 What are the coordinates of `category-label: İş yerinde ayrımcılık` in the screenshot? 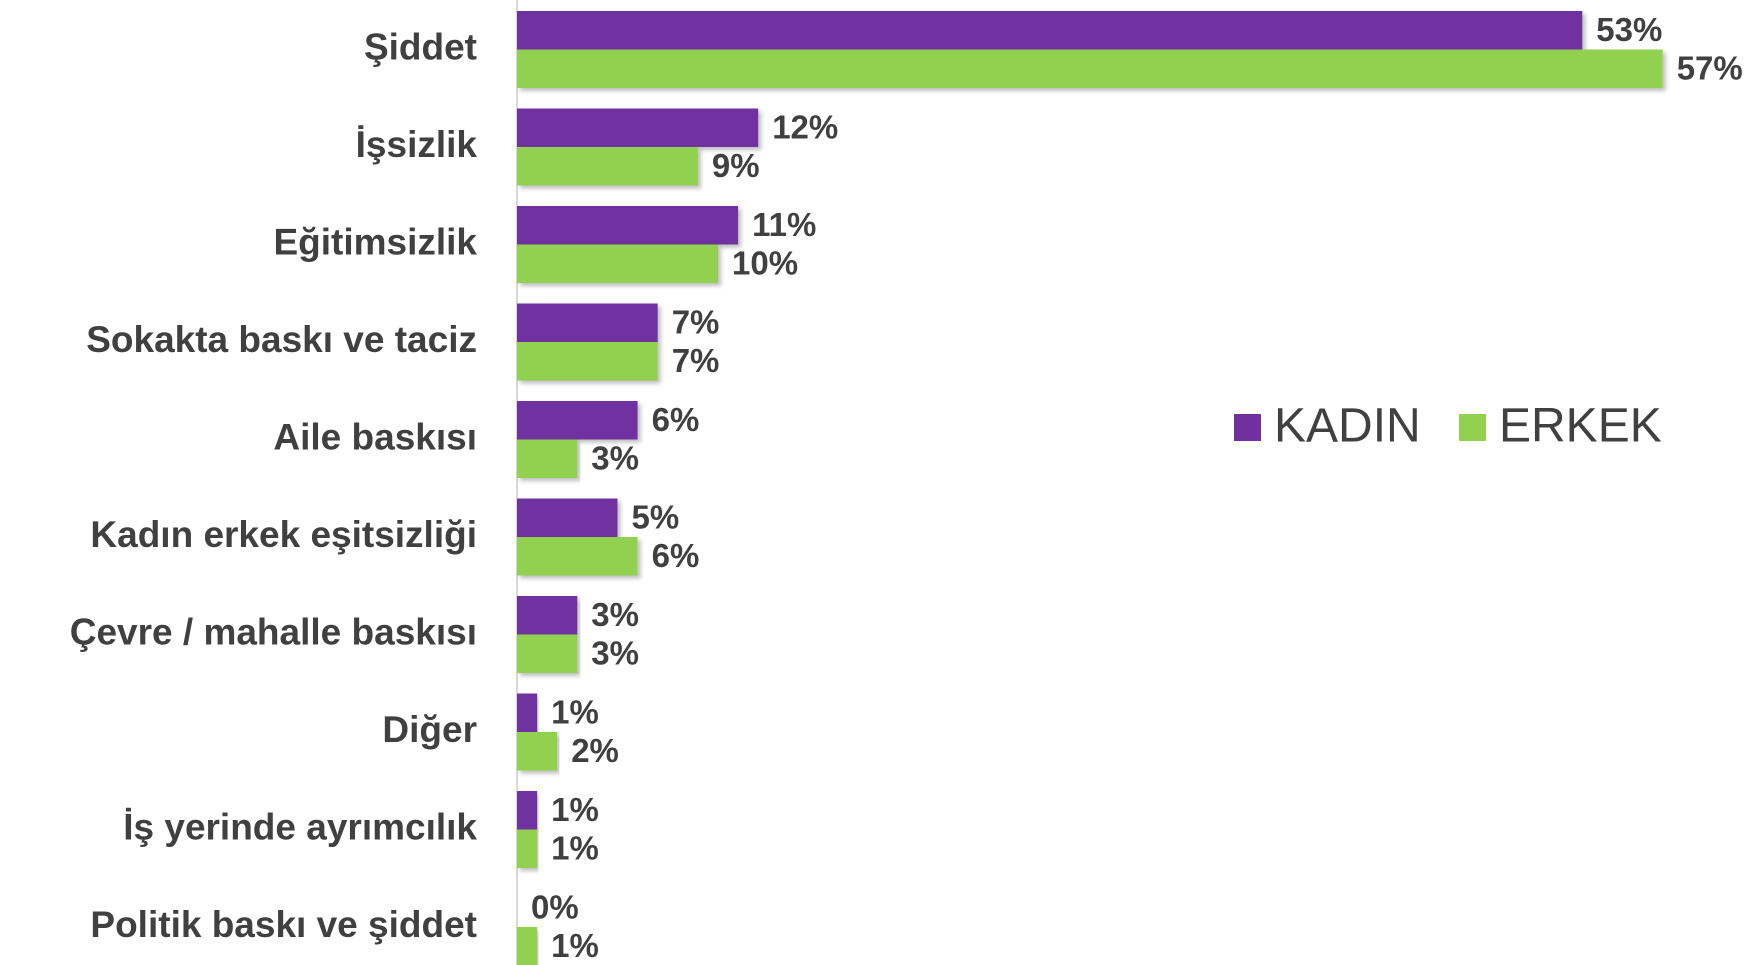 It's located at (300, 826).